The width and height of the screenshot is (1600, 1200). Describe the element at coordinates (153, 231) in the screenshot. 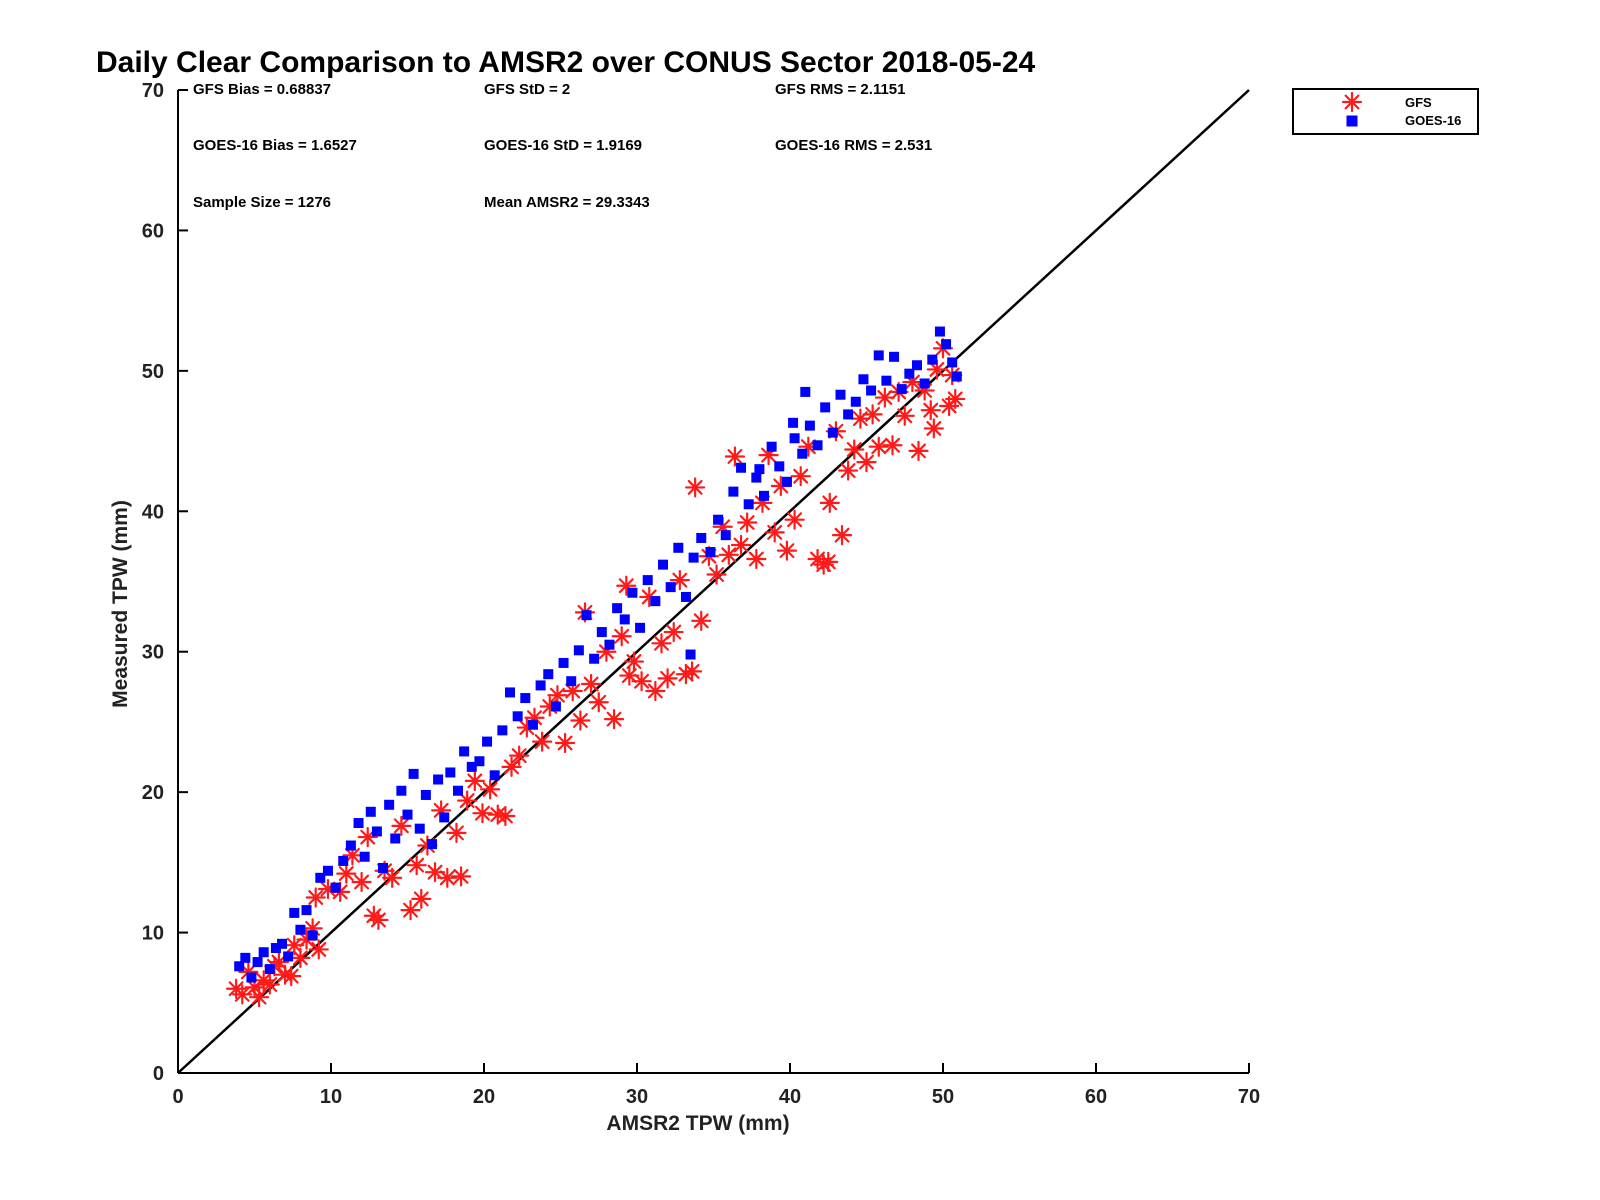

I see `y-tick-label: 60` at that location.